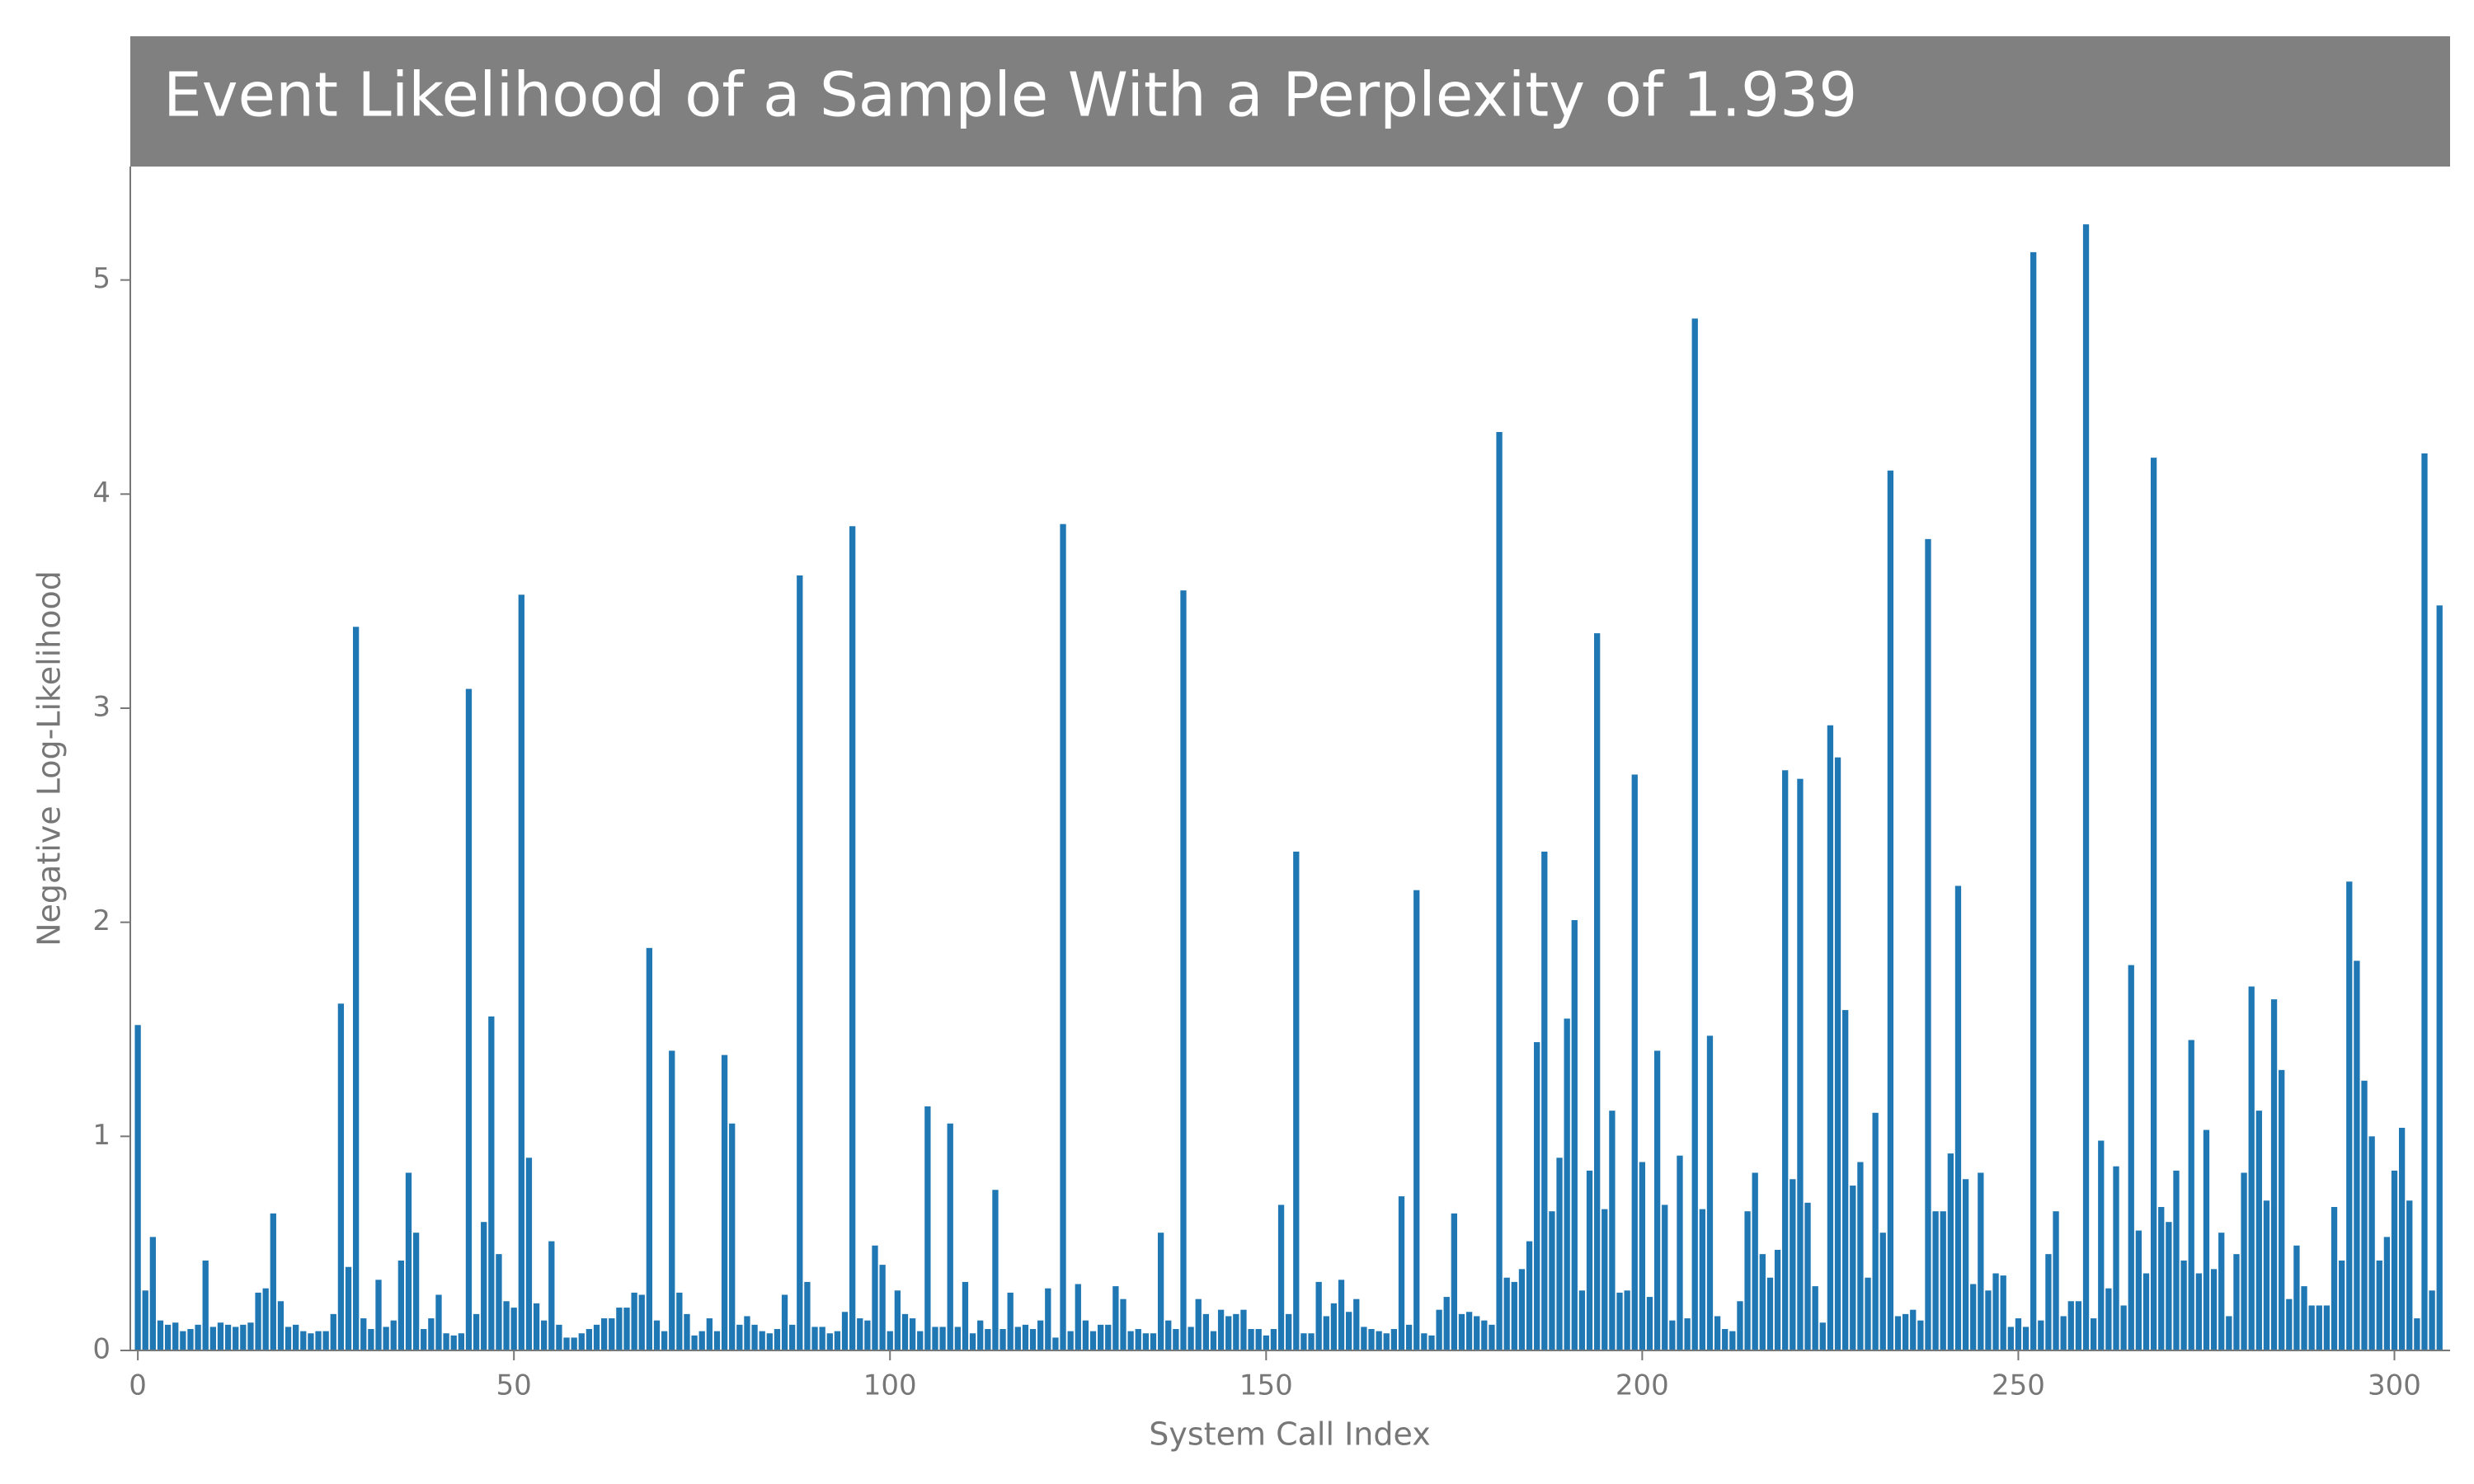  Describe the element at coordinates (890, 1385) in the screenshot. I see `x-tick-label: 100` at that location.